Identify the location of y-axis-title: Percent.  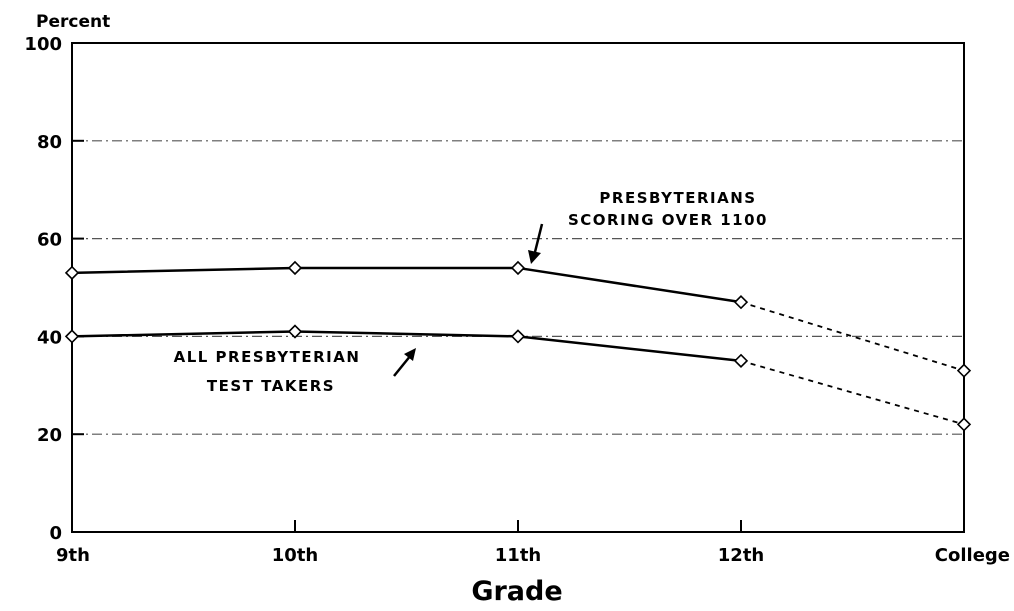
(73, 22).